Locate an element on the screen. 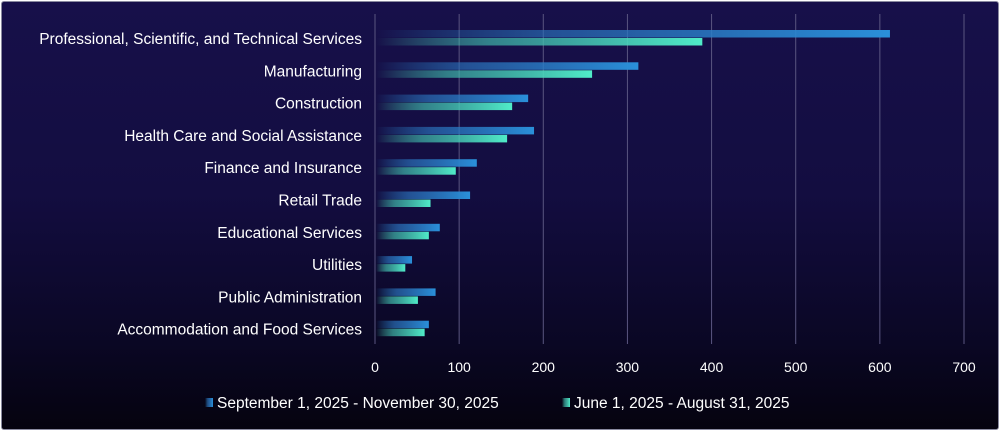 The width and height of the screenshot is (1000, 431). x-tick-label: 500 is located at coordinates (796, 367).